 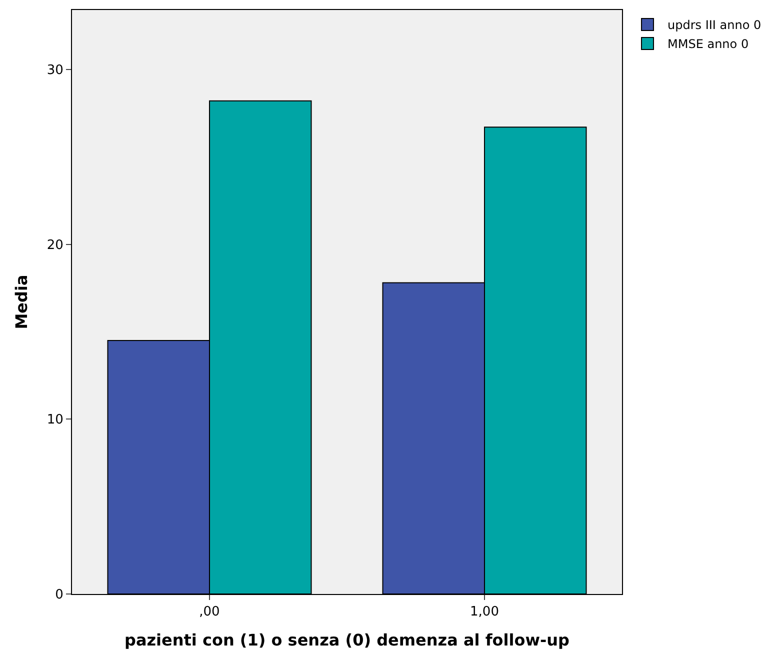 I want to click on y-axis-title: Media, so click(x=21, y=302).